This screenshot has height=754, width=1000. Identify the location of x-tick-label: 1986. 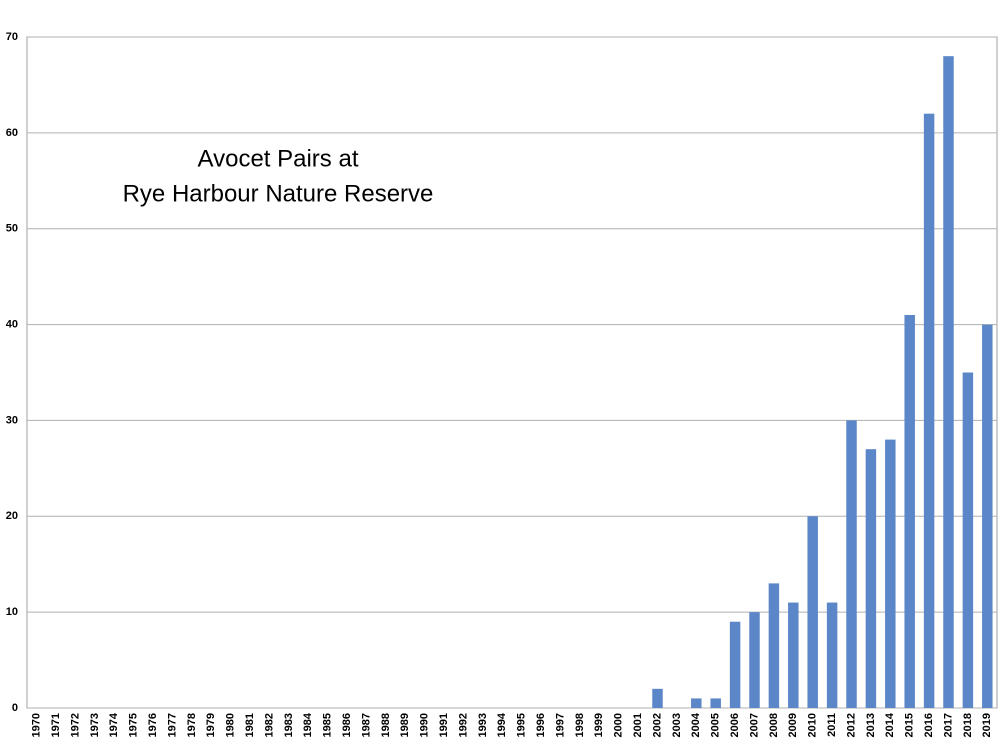
(347, 725).